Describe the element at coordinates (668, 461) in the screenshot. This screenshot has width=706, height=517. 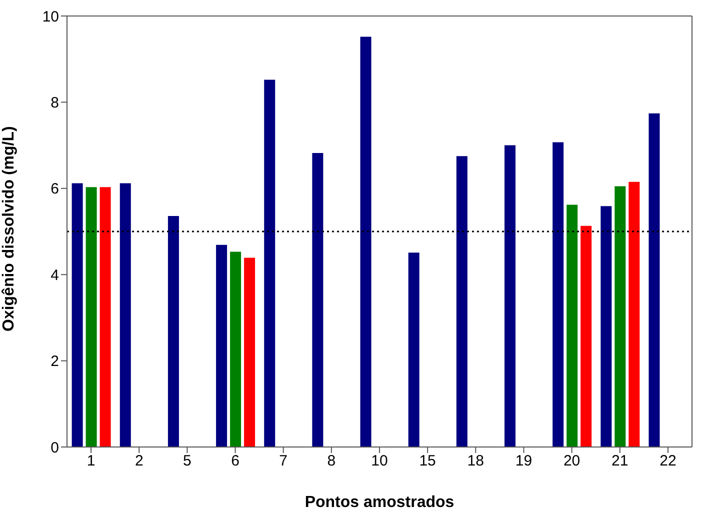
I see `x-tick-label: 22` at that location.